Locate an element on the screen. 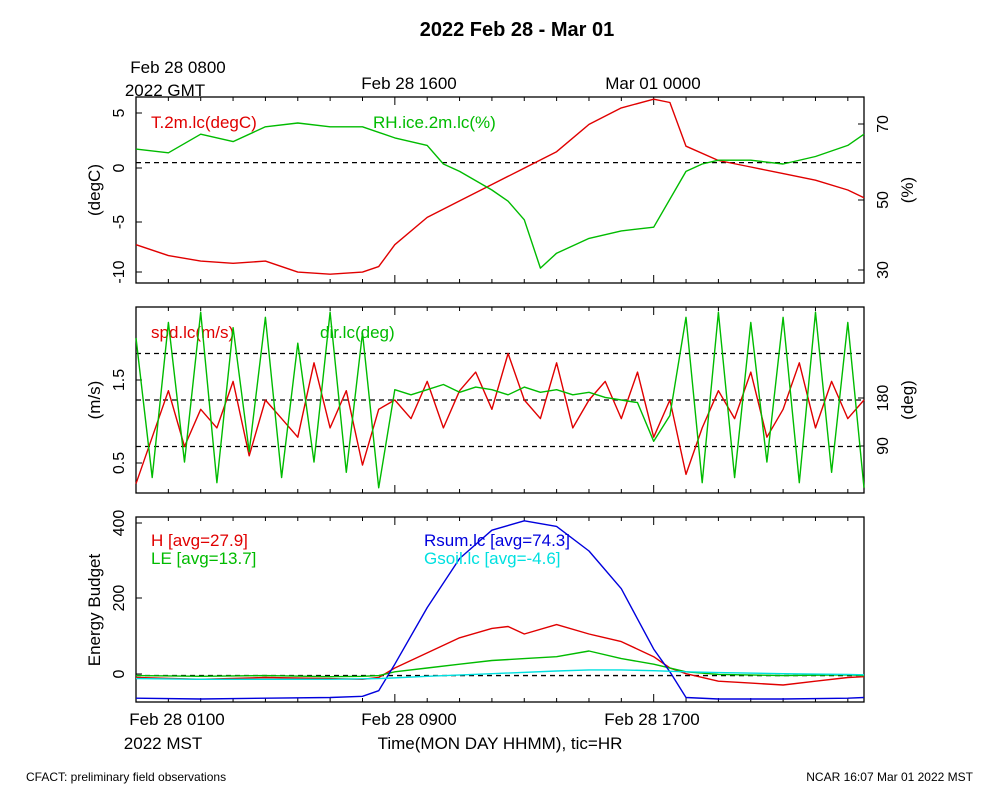  x-axis-title: Time(MON DAY HHMM), tic=HR is located at coordinates (500, 743).